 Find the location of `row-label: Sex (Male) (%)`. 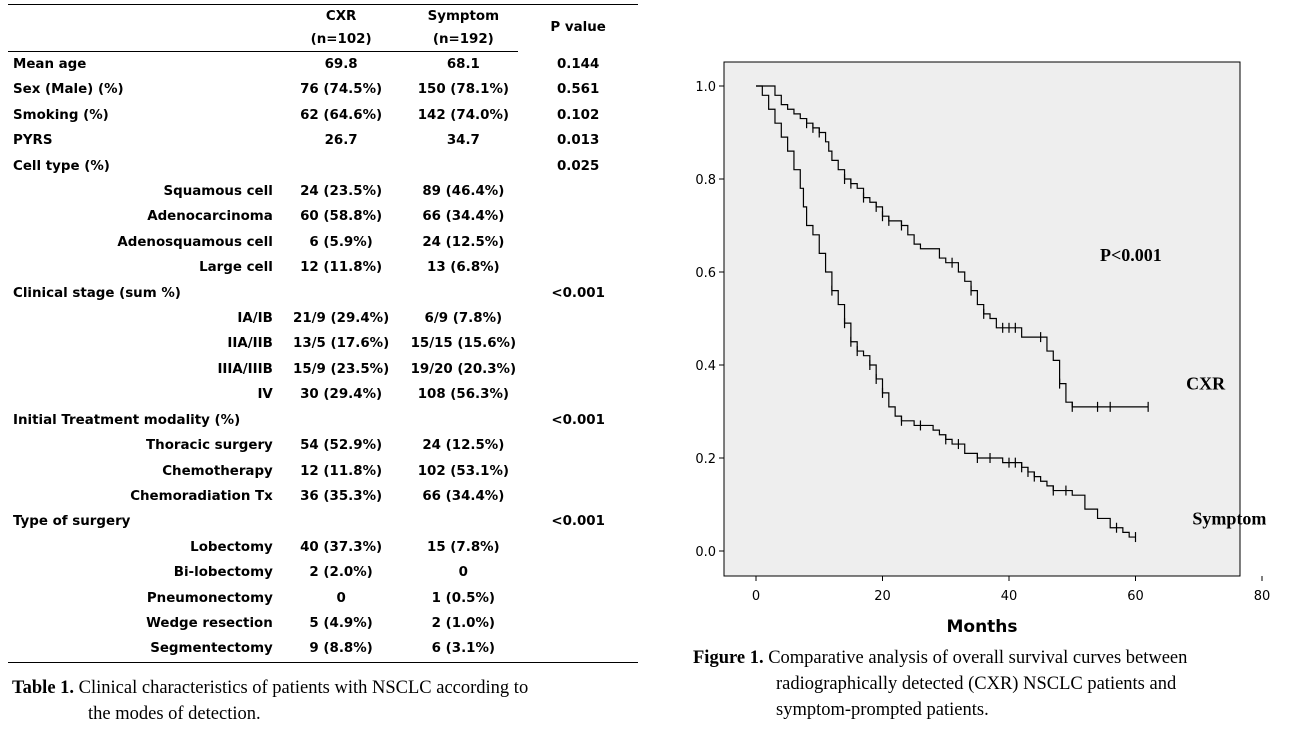

row-label: Sex (Male) (%) is located at coordinates (68, 90).